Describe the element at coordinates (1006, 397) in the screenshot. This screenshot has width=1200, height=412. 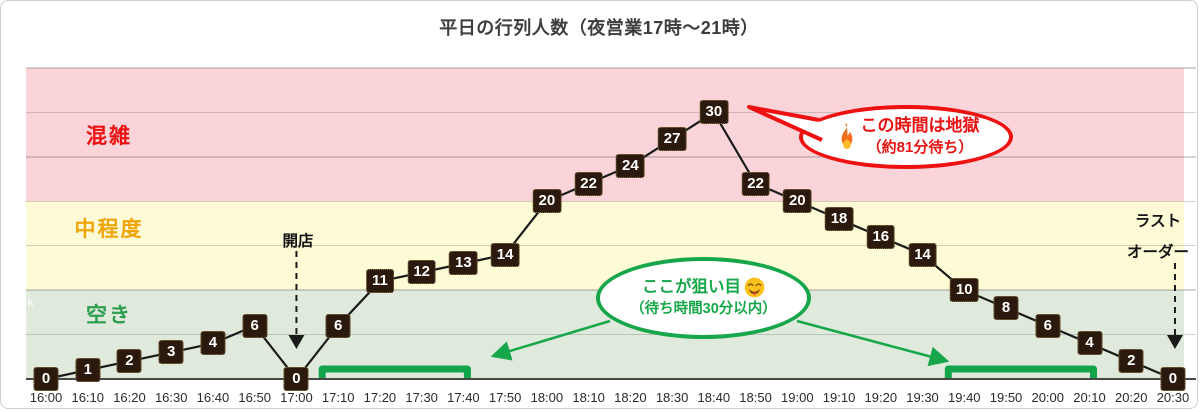
I see `x-tick-label: 19:50` at that location.